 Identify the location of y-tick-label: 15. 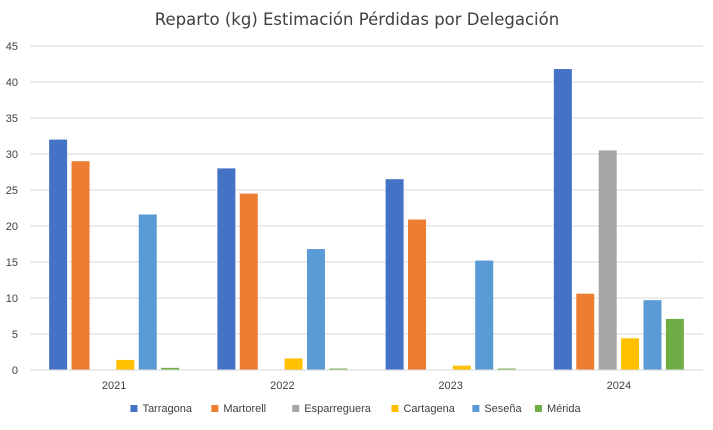
(12, 263).